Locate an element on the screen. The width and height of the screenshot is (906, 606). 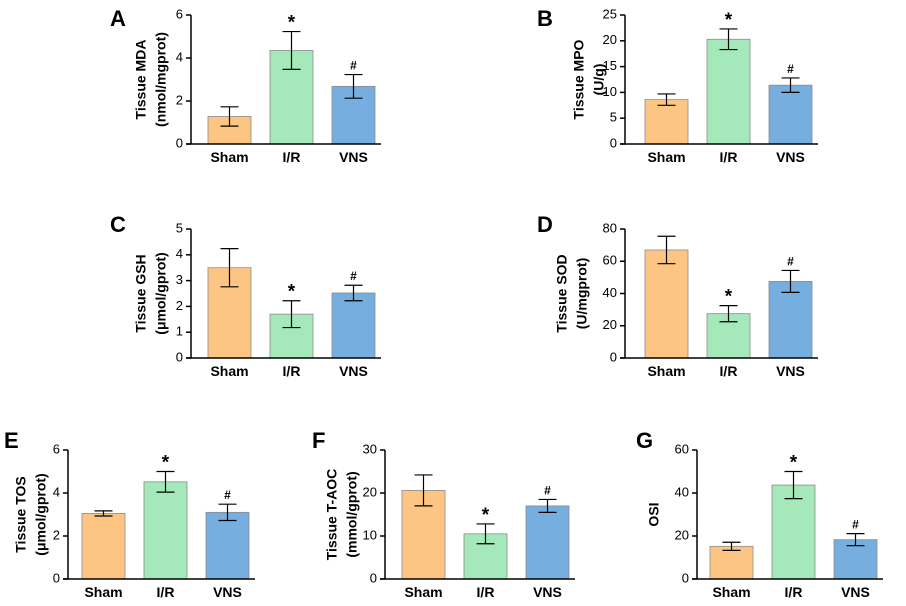
panel-a: A Tissue MDA (nmol/mgprot) Sham * I/R # VNS 0 2 4 6 is located at coordinates (245, 85).